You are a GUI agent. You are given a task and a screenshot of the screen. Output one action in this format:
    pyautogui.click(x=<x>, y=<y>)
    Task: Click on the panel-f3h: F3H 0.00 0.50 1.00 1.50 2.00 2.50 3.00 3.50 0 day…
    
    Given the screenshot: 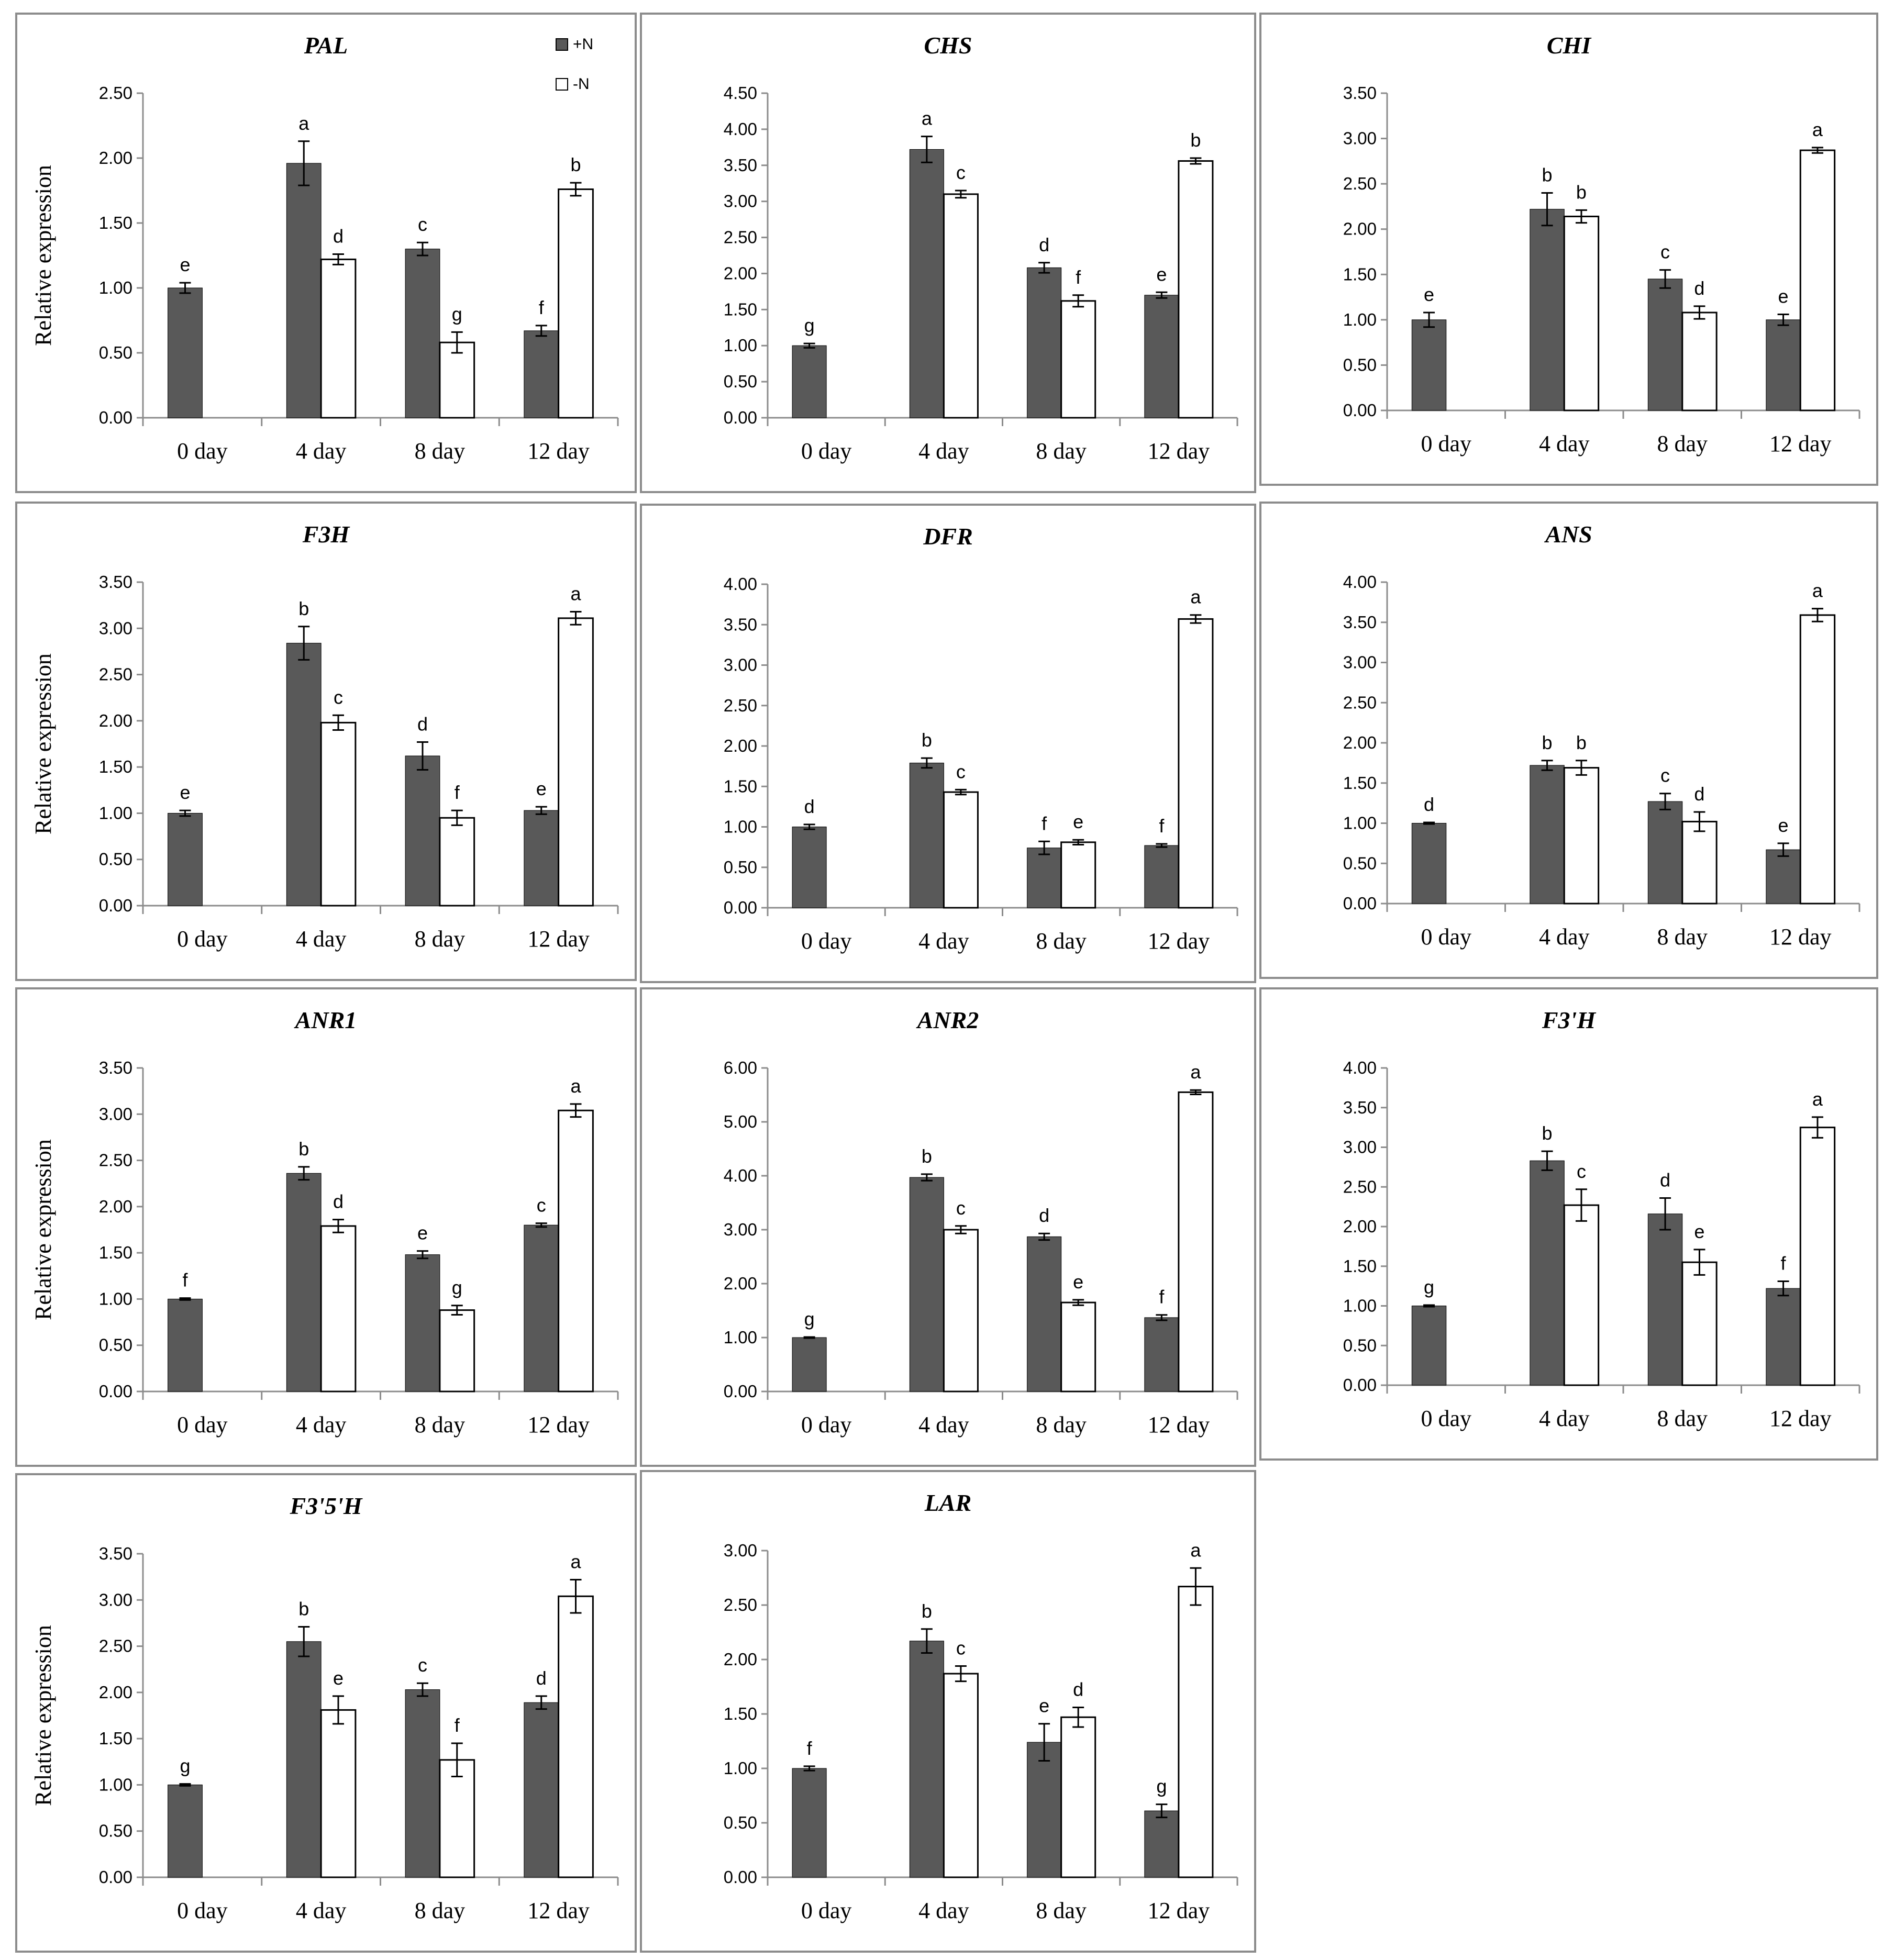 What is the action you would take?
    pyautogui.click(x=326, y=741)
    